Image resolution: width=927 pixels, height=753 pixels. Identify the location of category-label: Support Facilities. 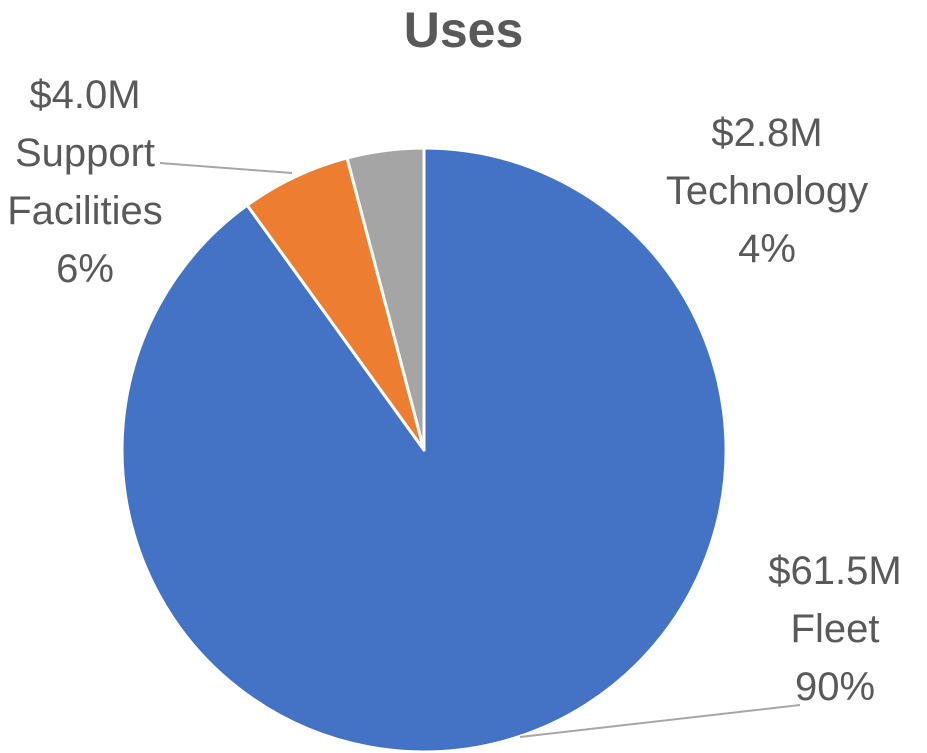
(85, 182).